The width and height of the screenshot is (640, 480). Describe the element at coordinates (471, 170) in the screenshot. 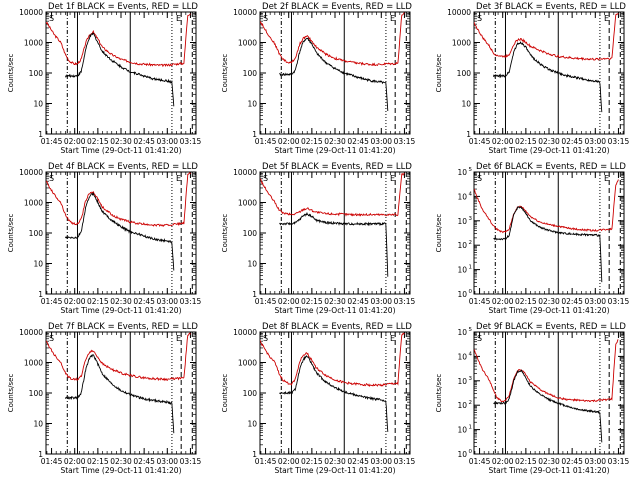

I see `y-tick-exponent: 5` at that location.